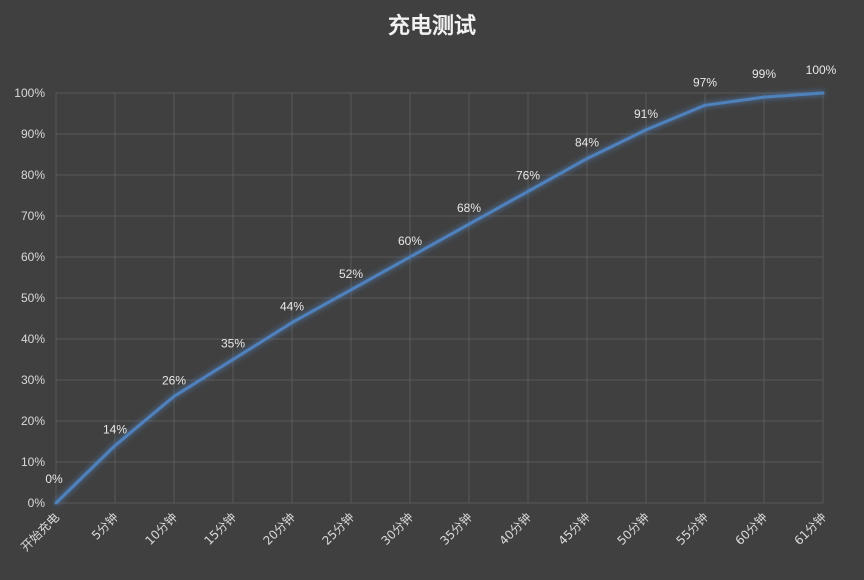 This screenshot has width=864, height=580. What do you see at coordinates (279, 529) in the screenshot?
I see `x-tick-label: 20分钟` at bounding box center [279, 529].